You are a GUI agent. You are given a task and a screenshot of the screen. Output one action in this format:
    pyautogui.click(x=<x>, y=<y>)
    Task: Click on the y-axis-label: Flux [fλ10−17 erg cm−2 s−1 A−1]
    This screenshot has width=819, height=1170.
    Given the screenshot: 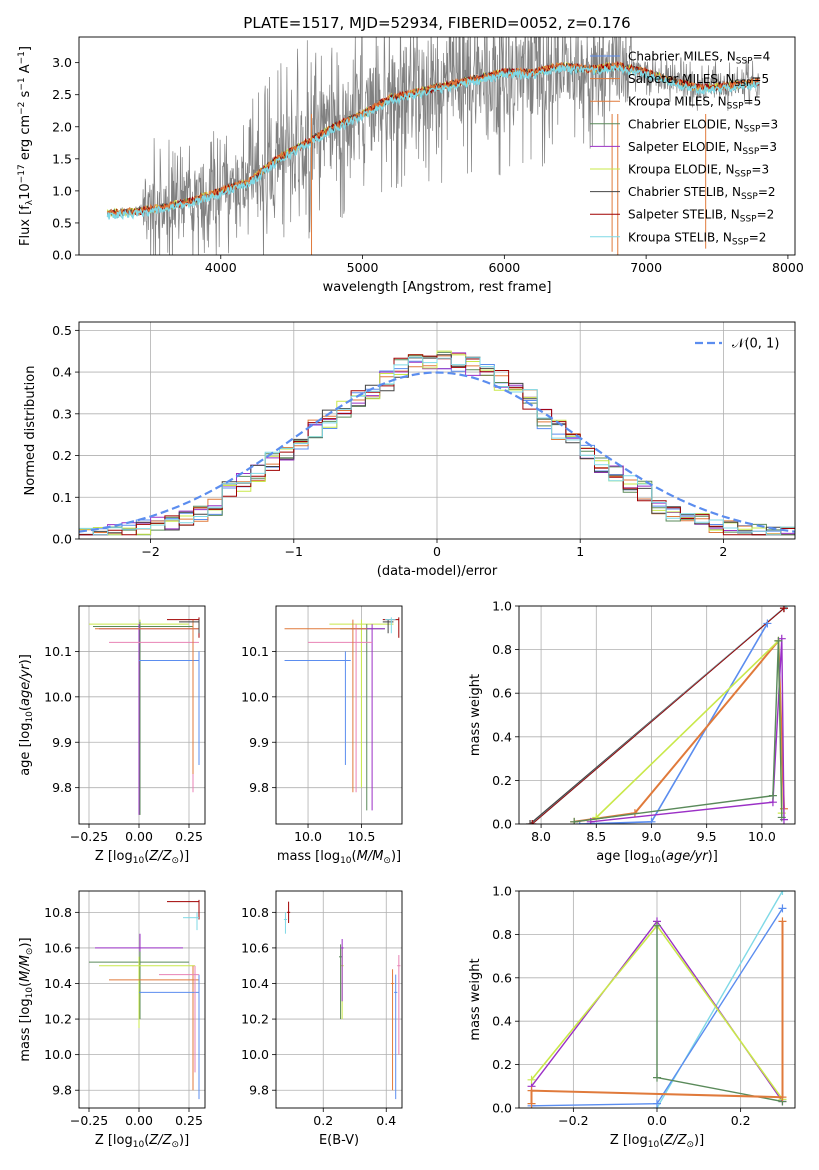 What is the action you would take?
    pyautogui.click(x=26, y=146)
    